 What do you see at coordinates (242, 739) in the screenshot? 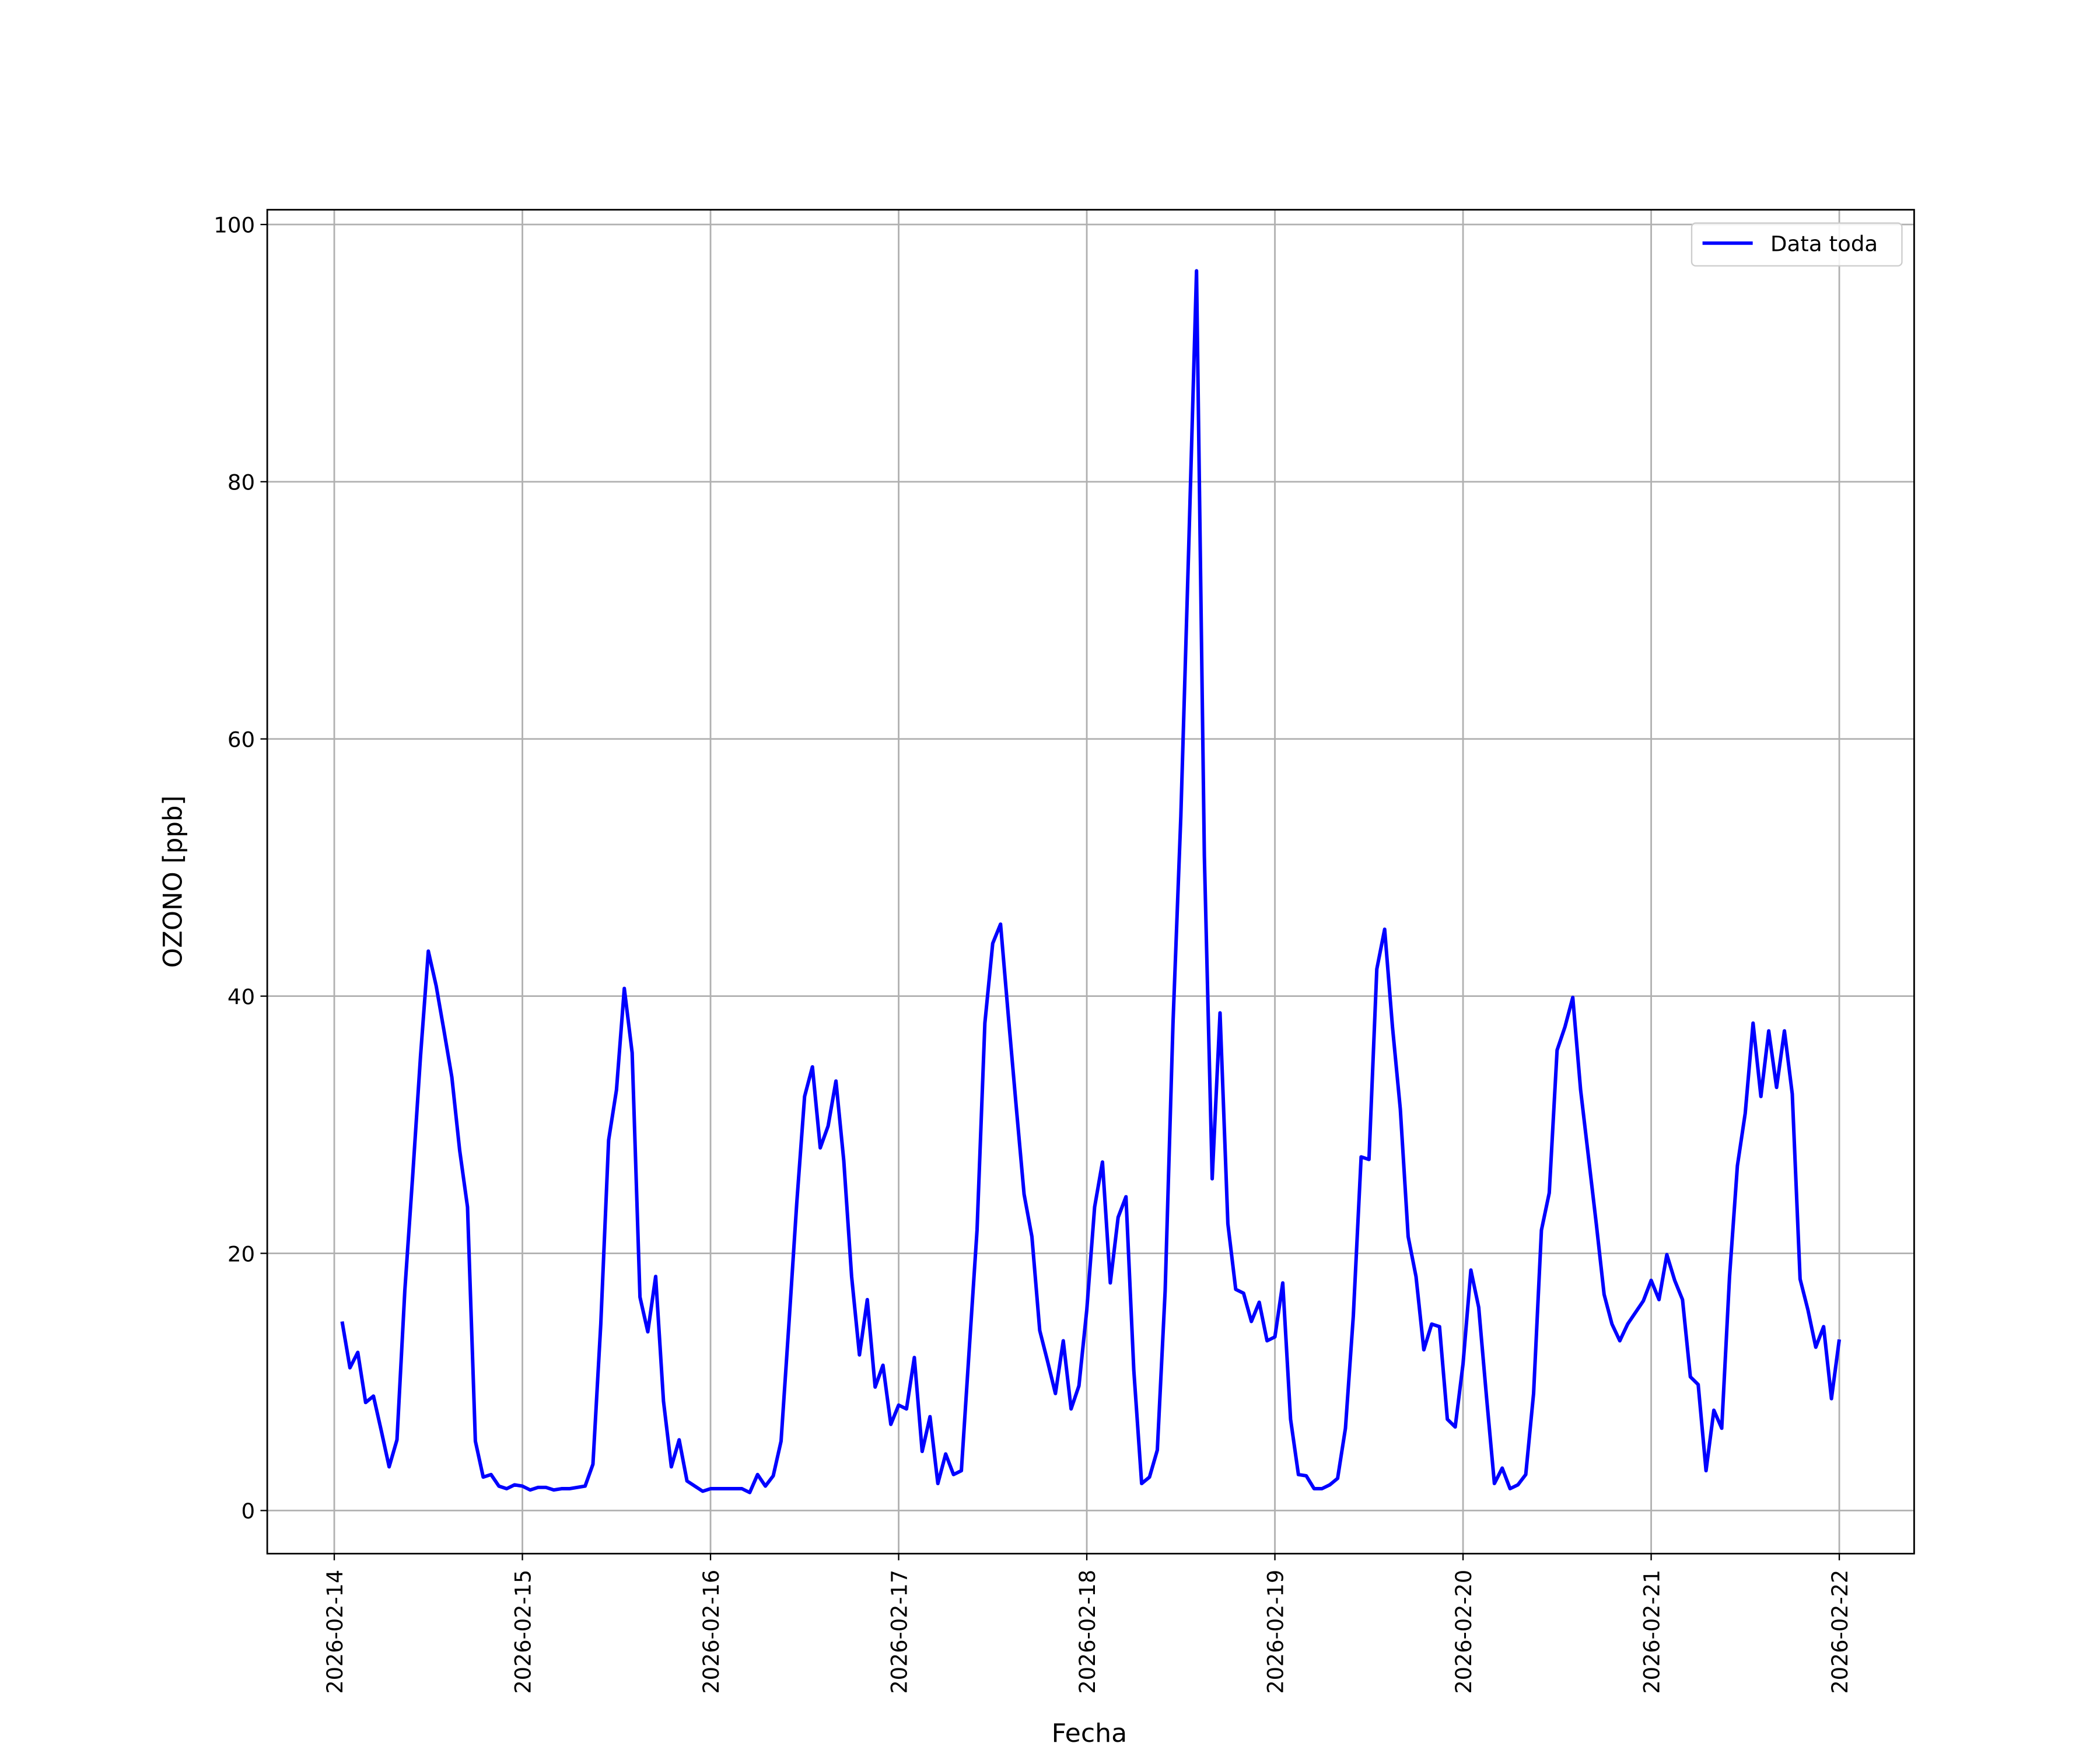
I see `y-tick-label: 60` at bounding box center [242, 739].